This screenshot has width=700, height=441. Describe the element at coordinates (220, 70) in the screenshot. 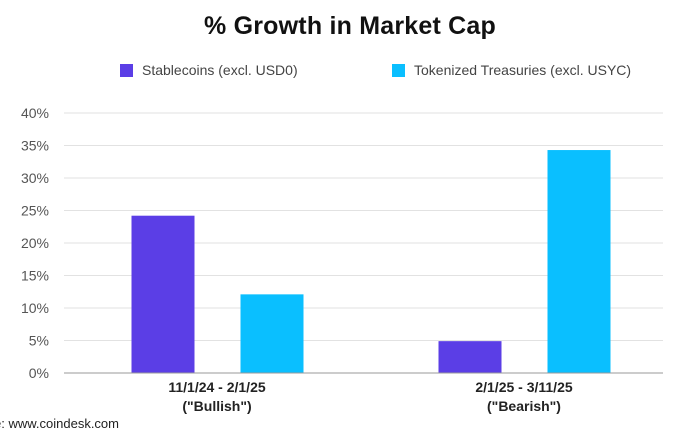

I see `legend-label-stablecoins: Stablecoins (excl. USD0)` at that location.